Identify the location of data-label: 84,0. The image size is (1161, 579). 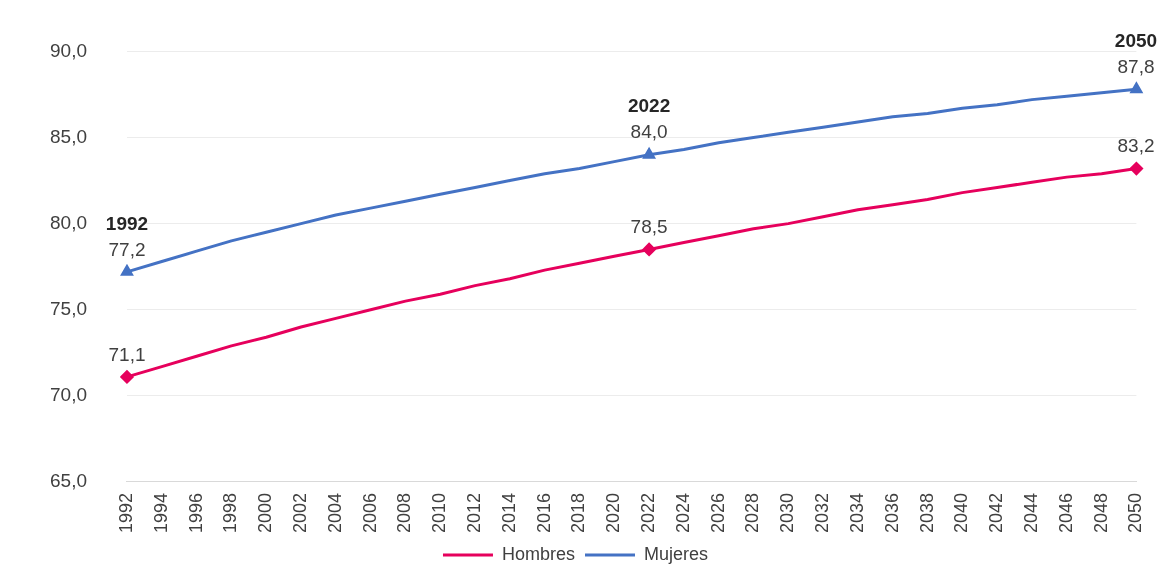
(649, 132).